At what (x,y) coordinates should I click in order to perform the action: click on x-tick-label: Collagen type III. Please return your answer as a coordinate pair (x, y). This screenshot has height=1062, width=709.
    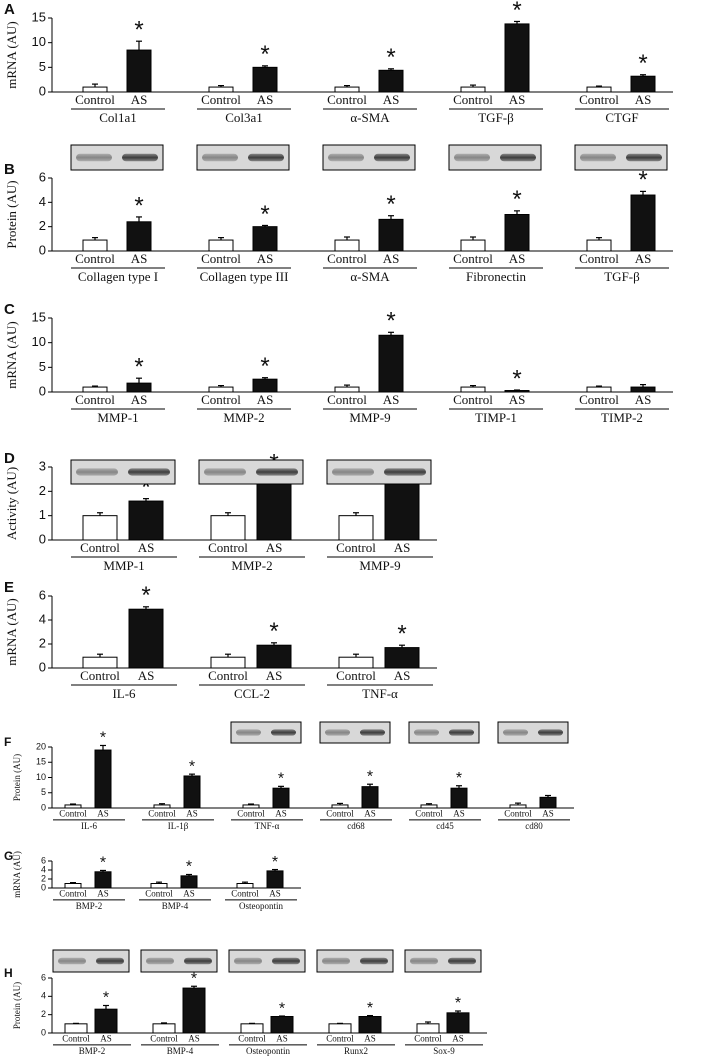
    Looking at the image, I should click on (244, 276).